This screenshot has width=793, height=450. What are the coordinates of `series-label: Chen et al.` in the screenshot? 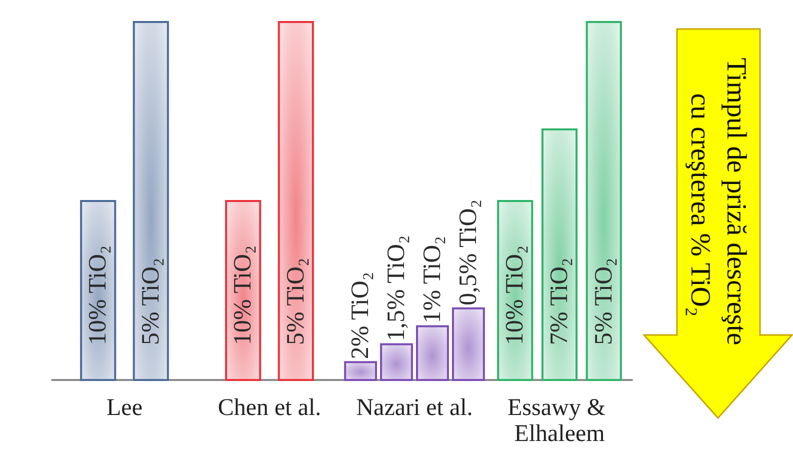 It's located at (270, 408).